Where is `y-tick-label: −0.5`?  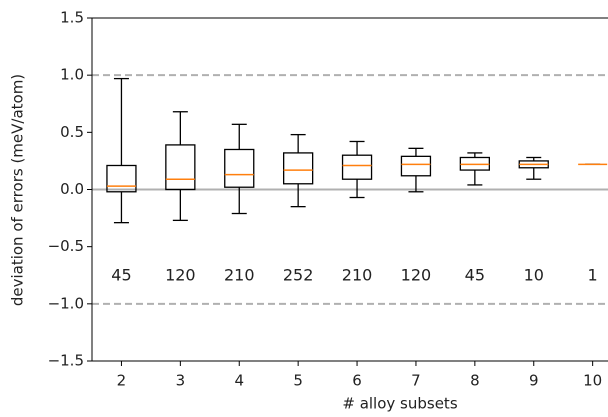 y-tick-label: −0.5 is located at coordinates (66, 246).